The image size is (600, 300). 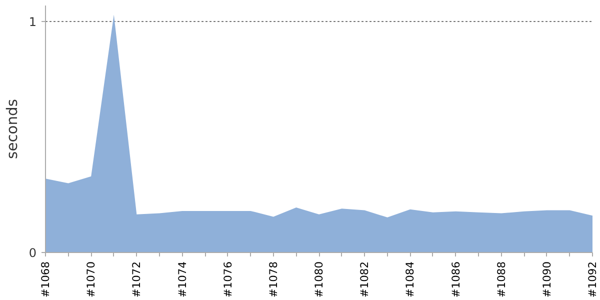 I want to click on x-tick-label: #1070, so click(x=91, y=279).